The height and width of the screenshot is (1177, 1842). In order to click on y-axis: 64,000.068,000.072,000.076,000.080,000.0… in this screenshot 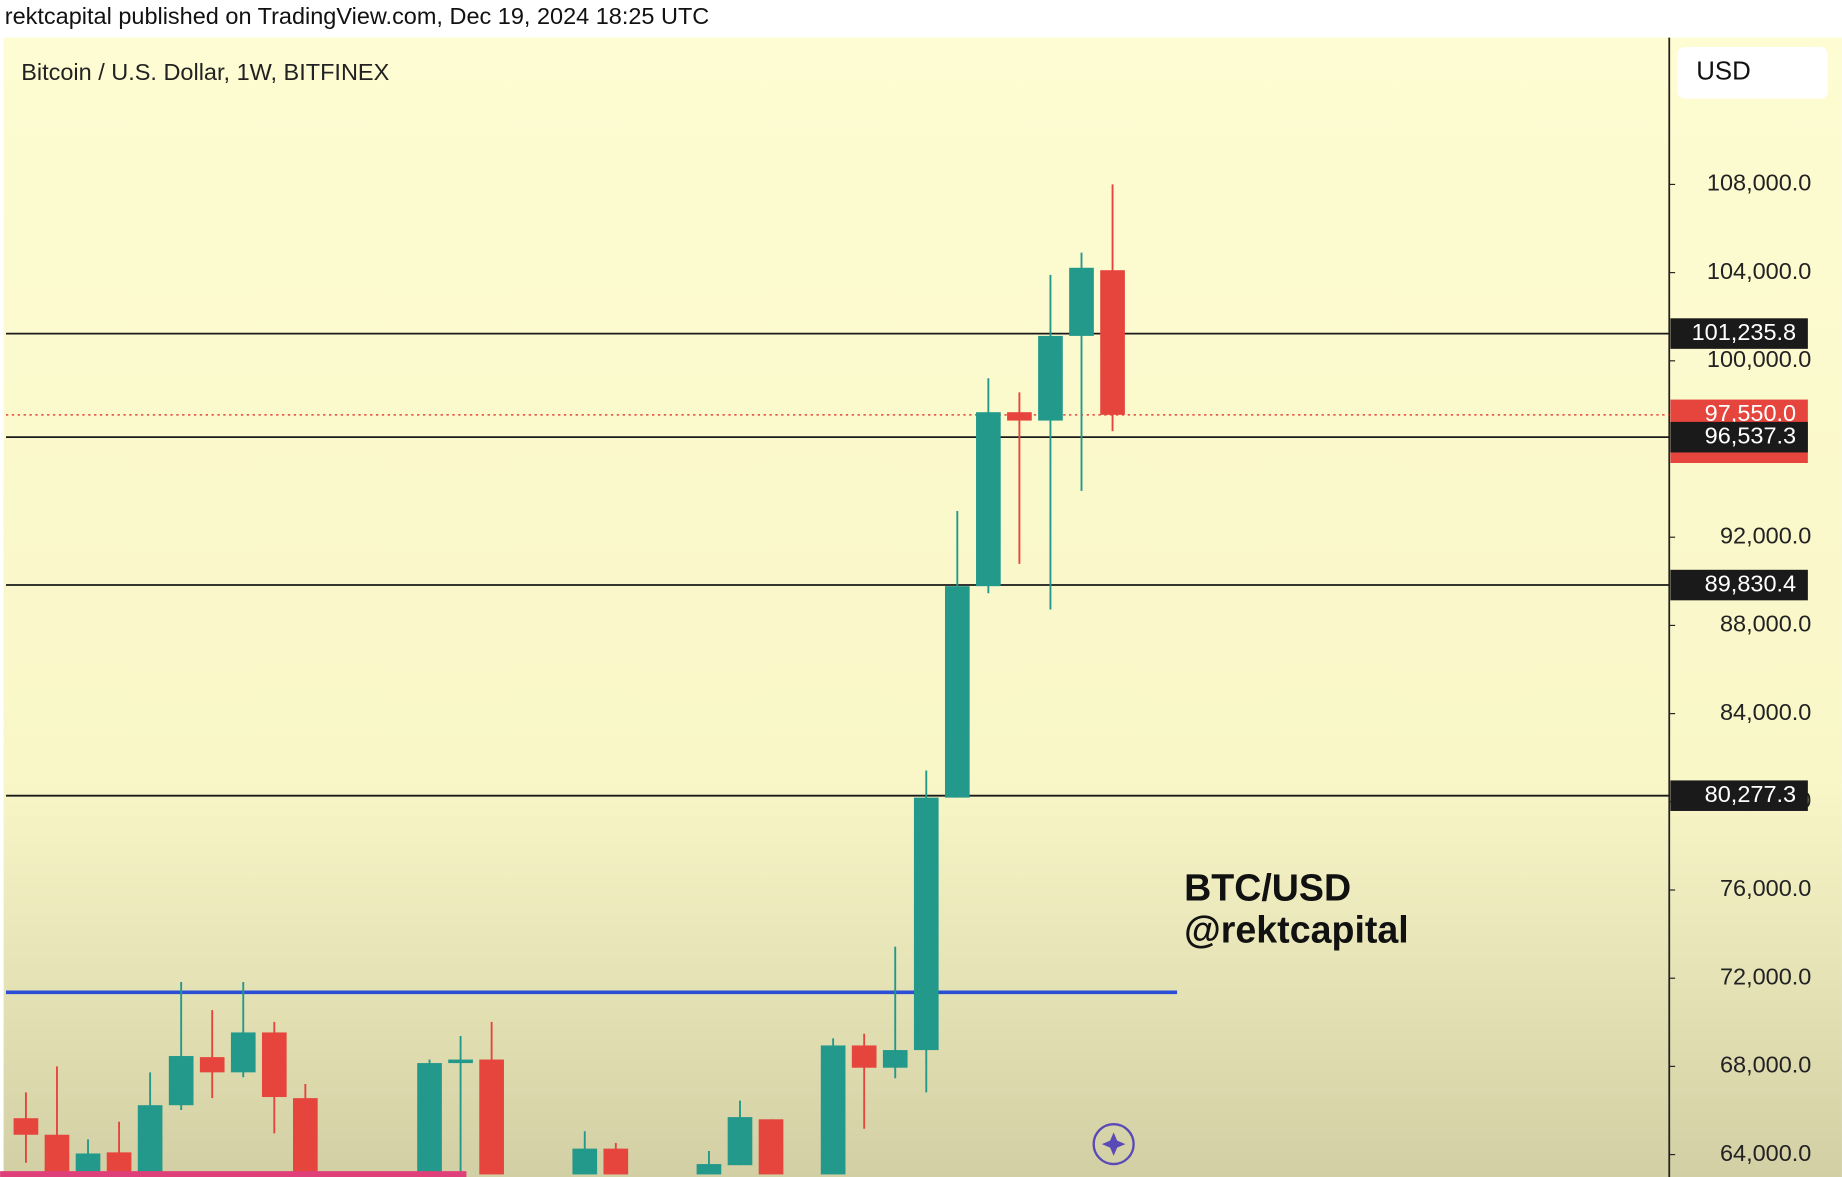, I will do `click(1740, 668)`.